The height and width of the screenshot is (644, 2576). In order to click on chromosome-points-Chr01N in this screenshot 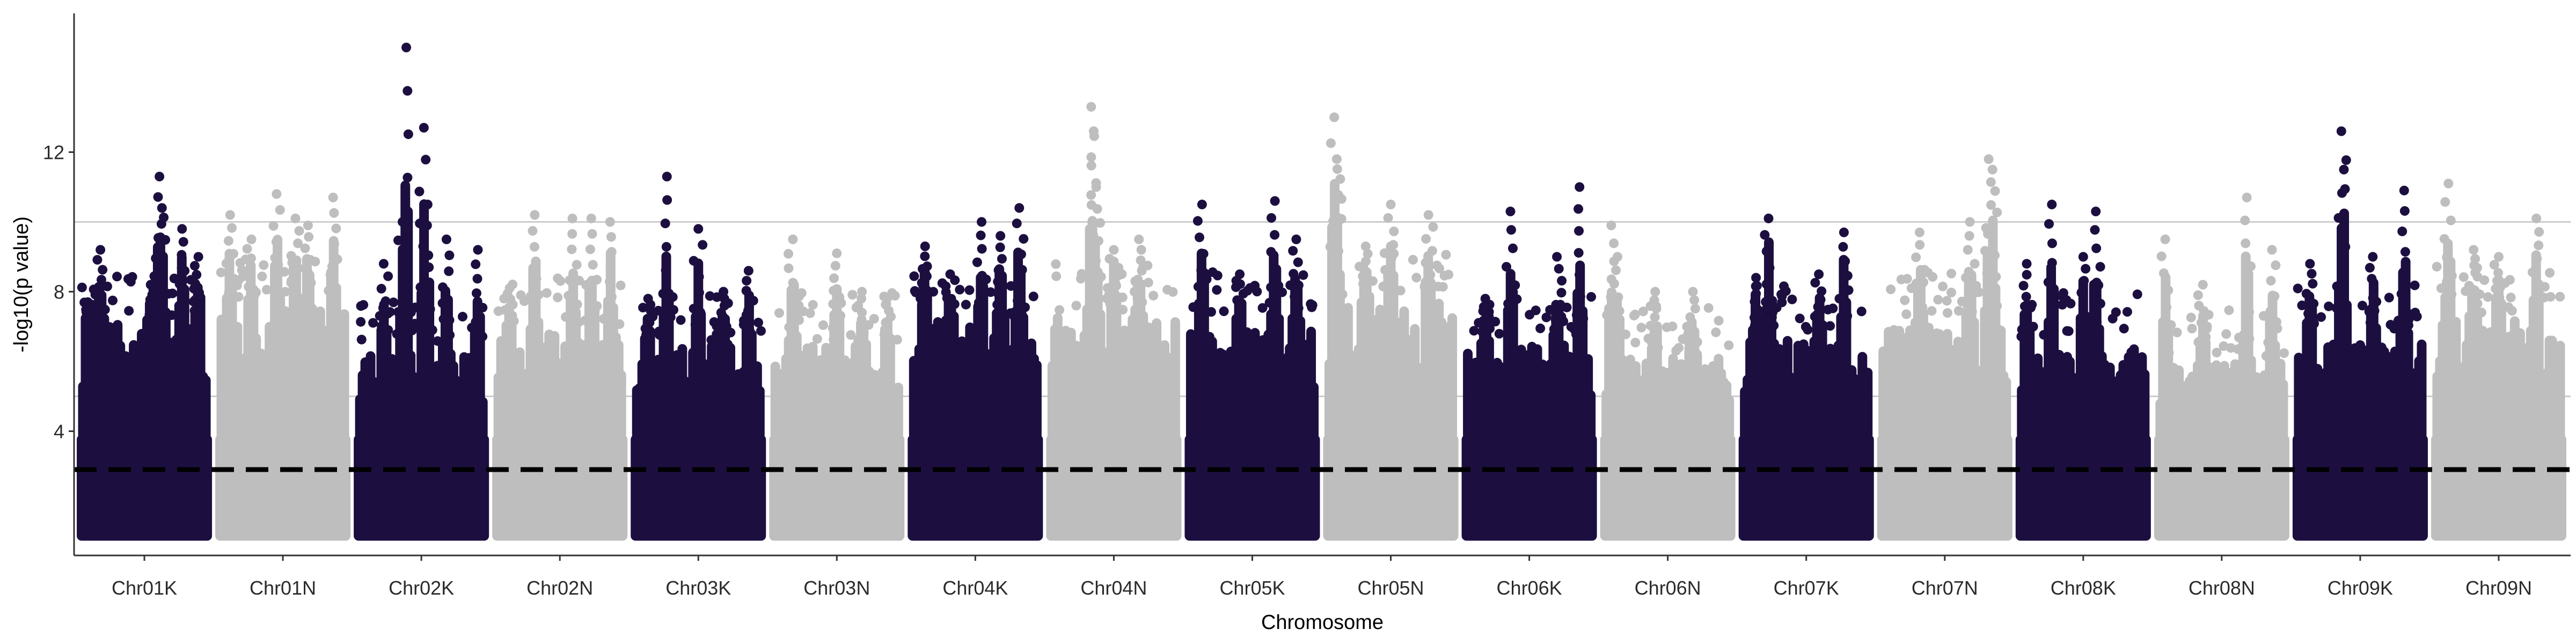, I will do `click(283, 365)`.